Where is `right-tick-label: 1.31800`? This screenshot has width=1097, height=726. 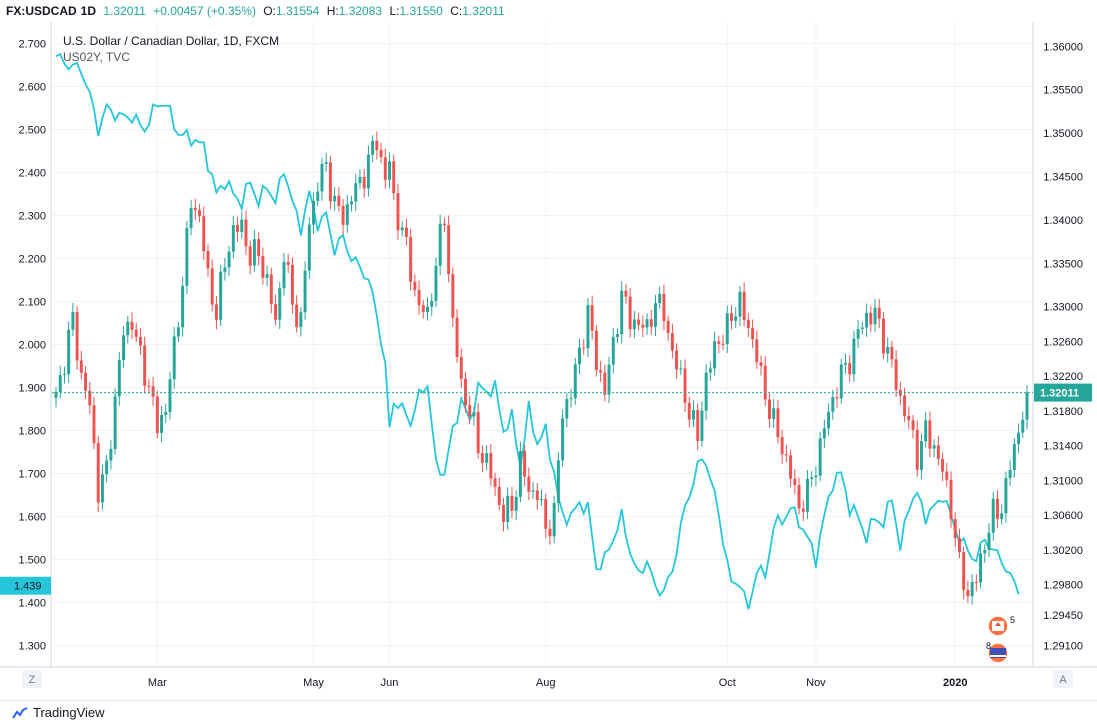 right-tick-label: 1.31800 is located at coordinates (1063, 412).